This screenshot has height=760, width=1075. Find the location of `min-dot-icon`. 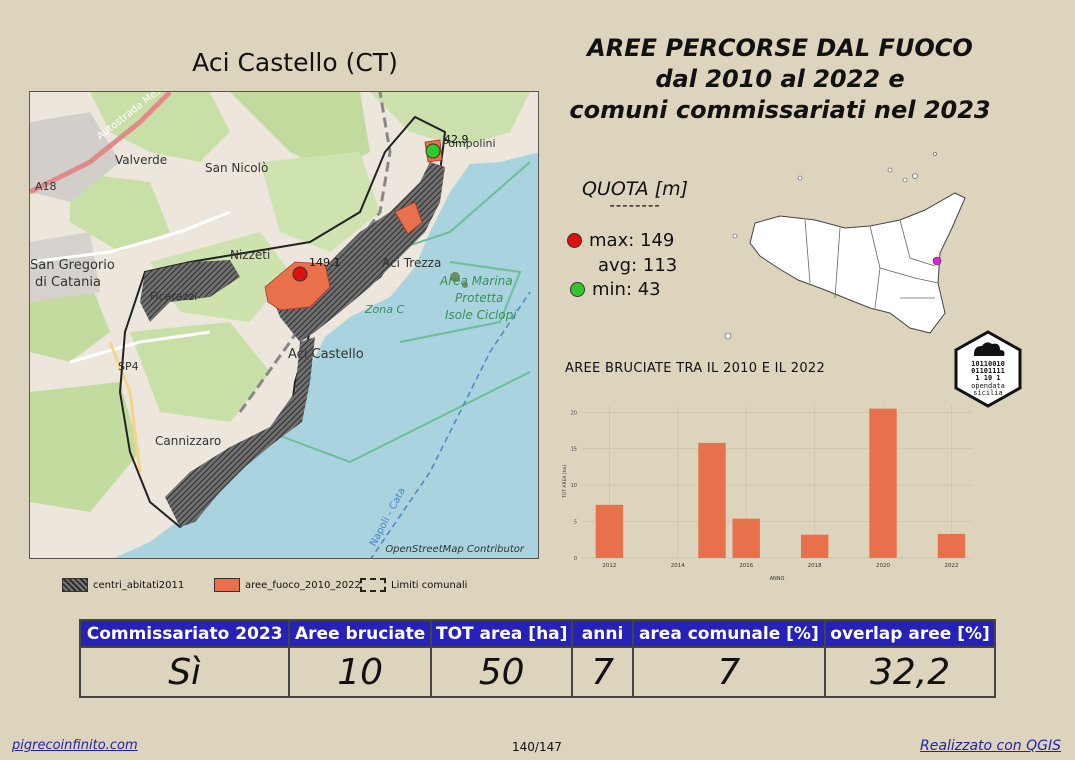

min-dot-icon is located at coordinates (577, 289).